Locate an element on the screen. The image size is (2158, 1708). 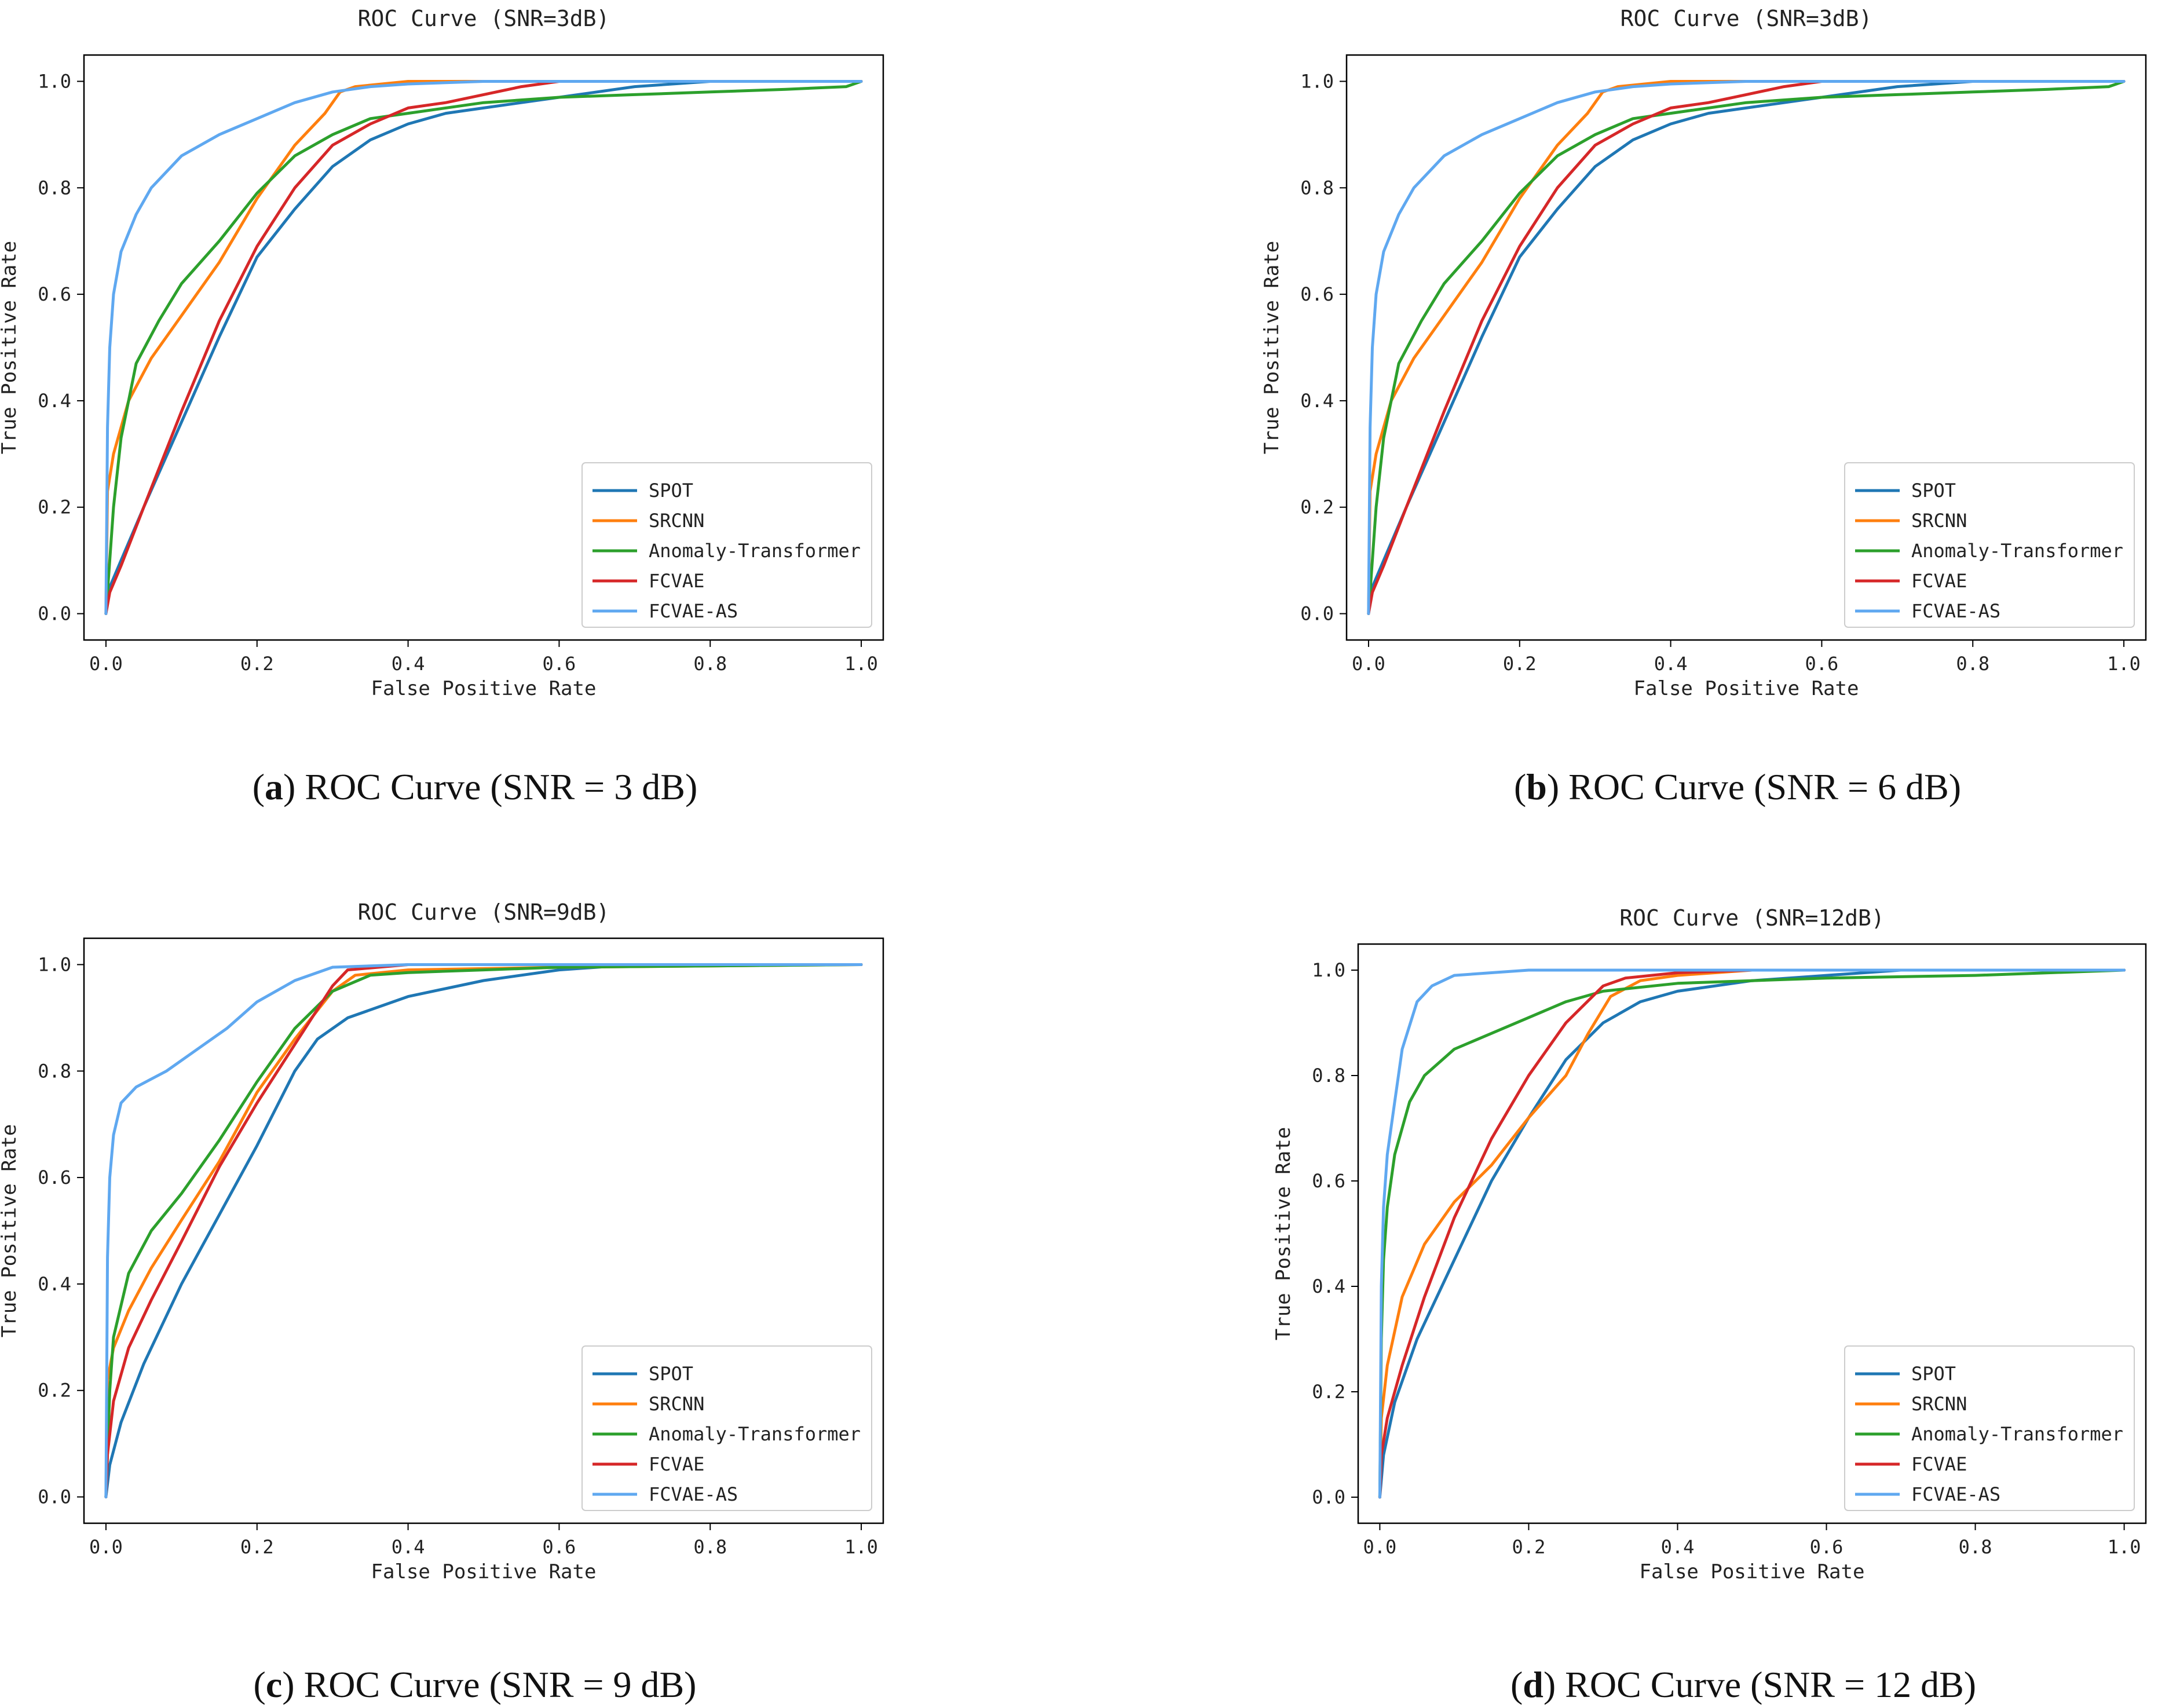
chart-title: ROC Curve (SNR=12dB) is located at coordinates (1752, 918).